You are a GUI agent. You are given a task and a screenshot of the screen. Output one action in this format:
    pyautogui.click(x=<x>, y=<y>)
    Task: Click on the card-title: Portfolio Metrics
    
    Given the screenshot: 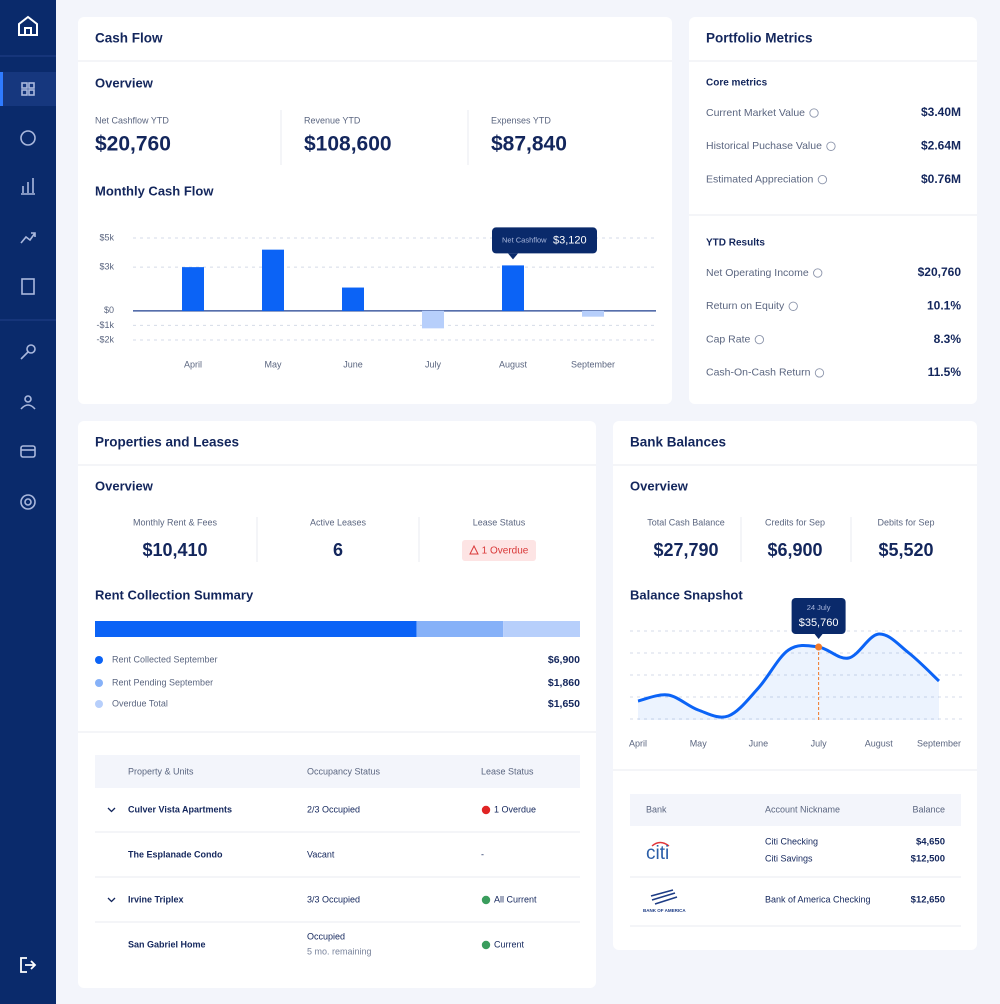 What is the action you would take?
    pyautogui.click(x=759, y=38)
    